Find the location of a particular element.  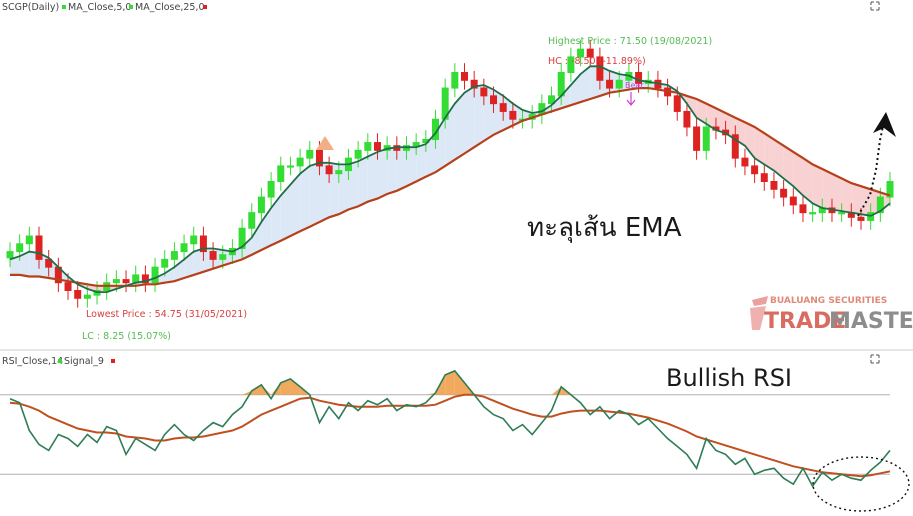

rsi-overbought-segment is located at coordinates (459, 382).